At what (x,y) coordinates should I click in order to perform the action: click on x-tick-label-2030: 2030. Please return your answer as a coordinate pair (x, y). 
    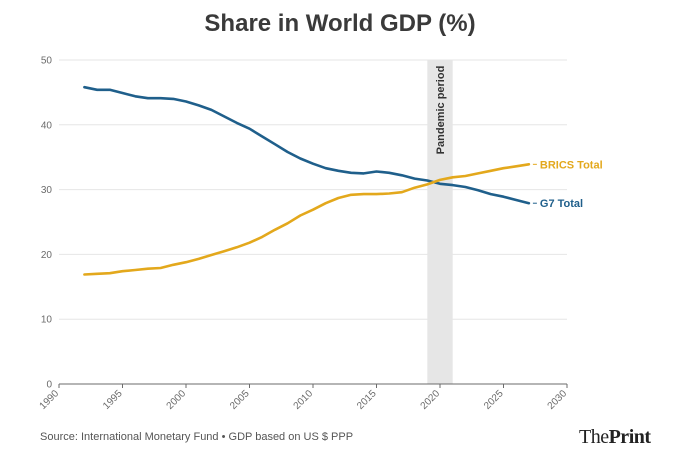
    Looking at the image, I should click on (558, 400).